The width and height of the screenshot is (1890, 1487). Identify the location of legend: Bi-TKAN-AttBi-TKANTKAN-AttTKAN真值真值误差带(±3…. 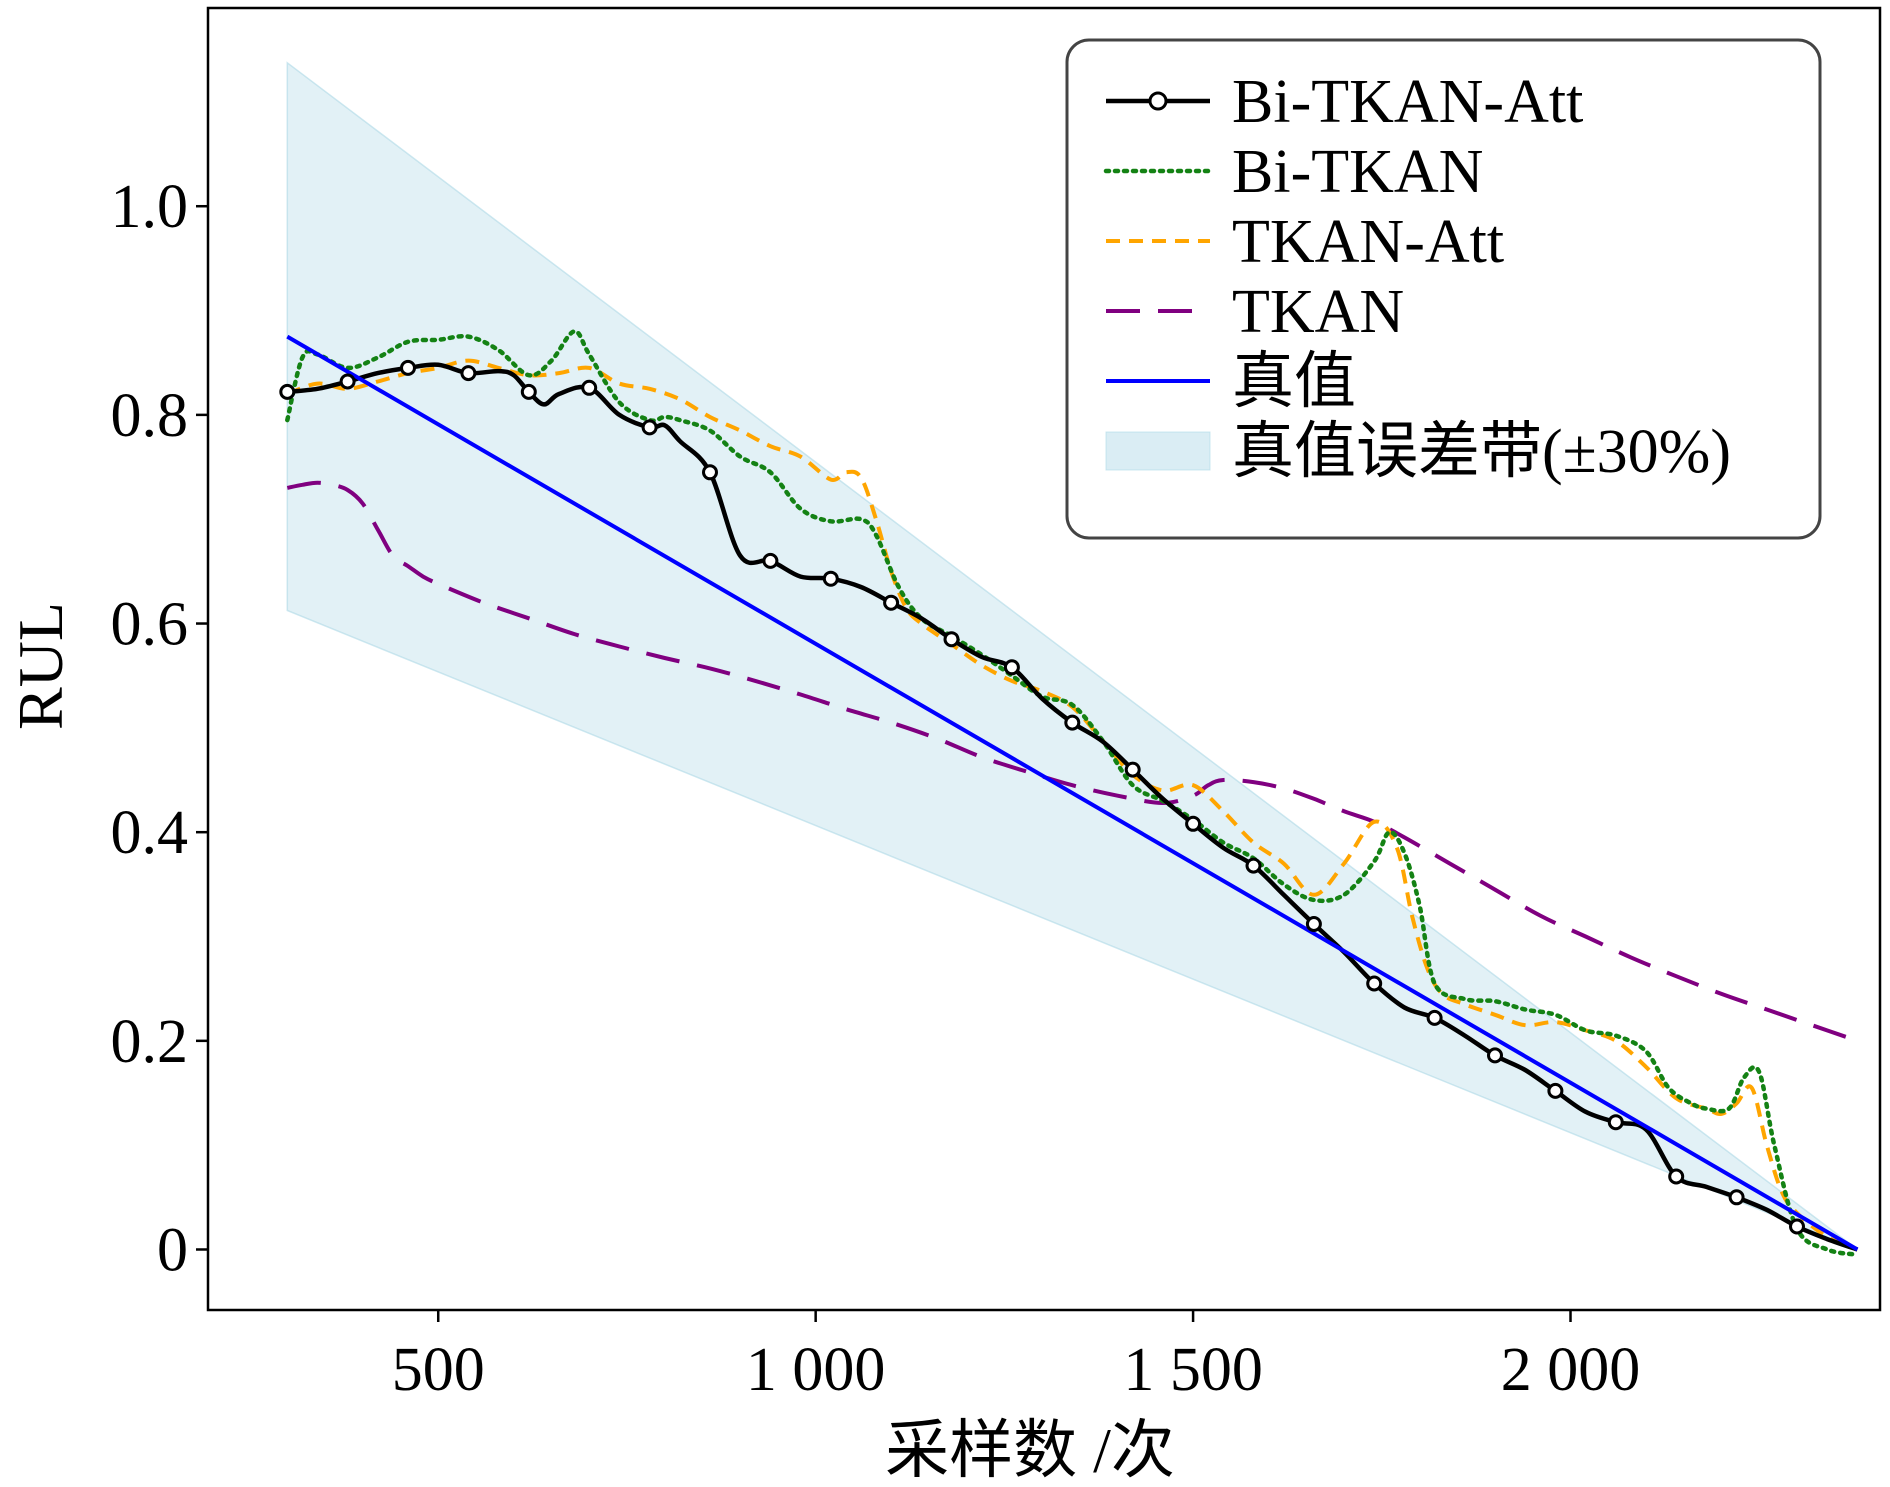
(1443, 289).